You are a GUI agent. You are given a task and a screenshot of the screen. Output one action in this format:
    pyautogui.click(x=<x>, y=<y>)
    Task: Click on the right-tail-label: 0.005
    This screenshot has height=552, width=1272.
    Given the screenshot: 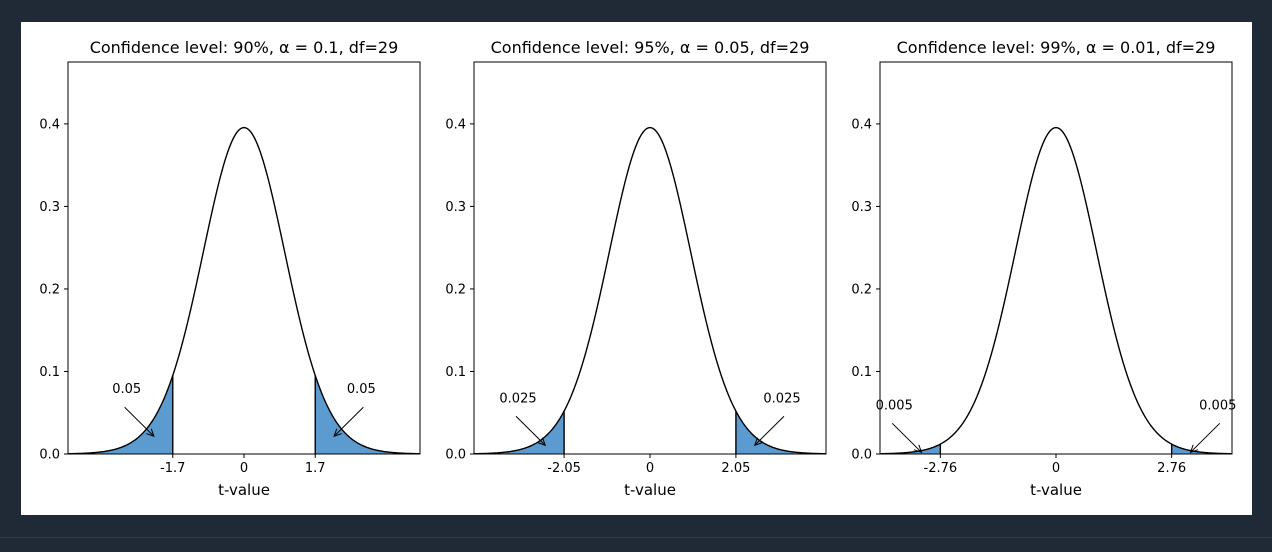 What is the action you would take?
    pyautogui.click(x=1217, y=405)
    